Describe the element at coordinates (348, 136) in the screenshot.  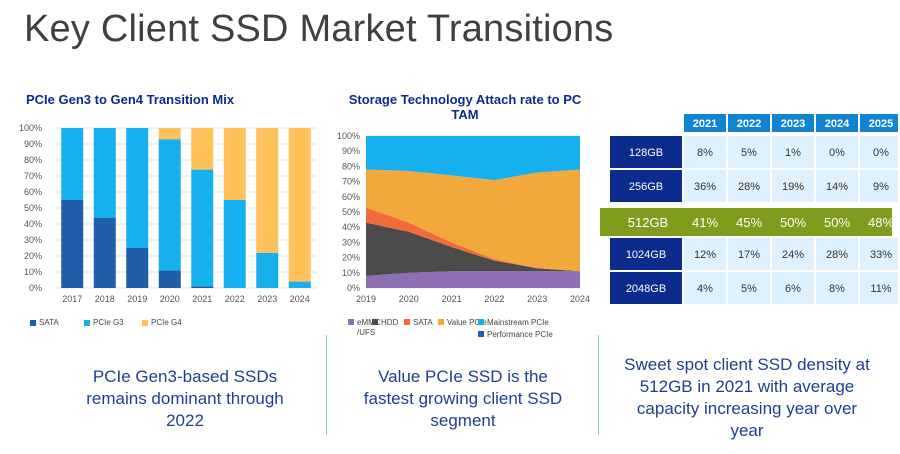
I see `y-tick-label: 100%` at that location.